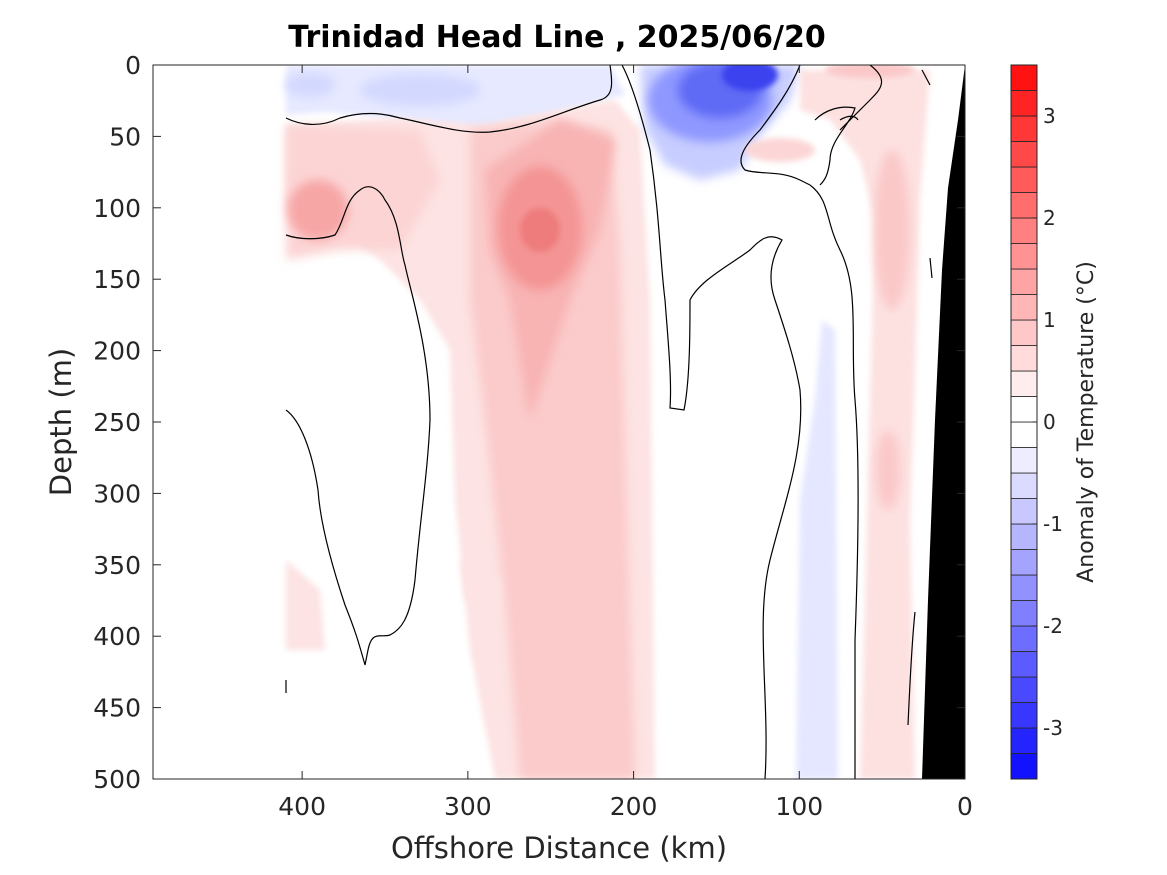 This screenshot has width=1167, height=875. What do you see at coordinates (117, 565) in the screenshot?
I see `y-tick-label: 350` at bounding box center [117, 565].